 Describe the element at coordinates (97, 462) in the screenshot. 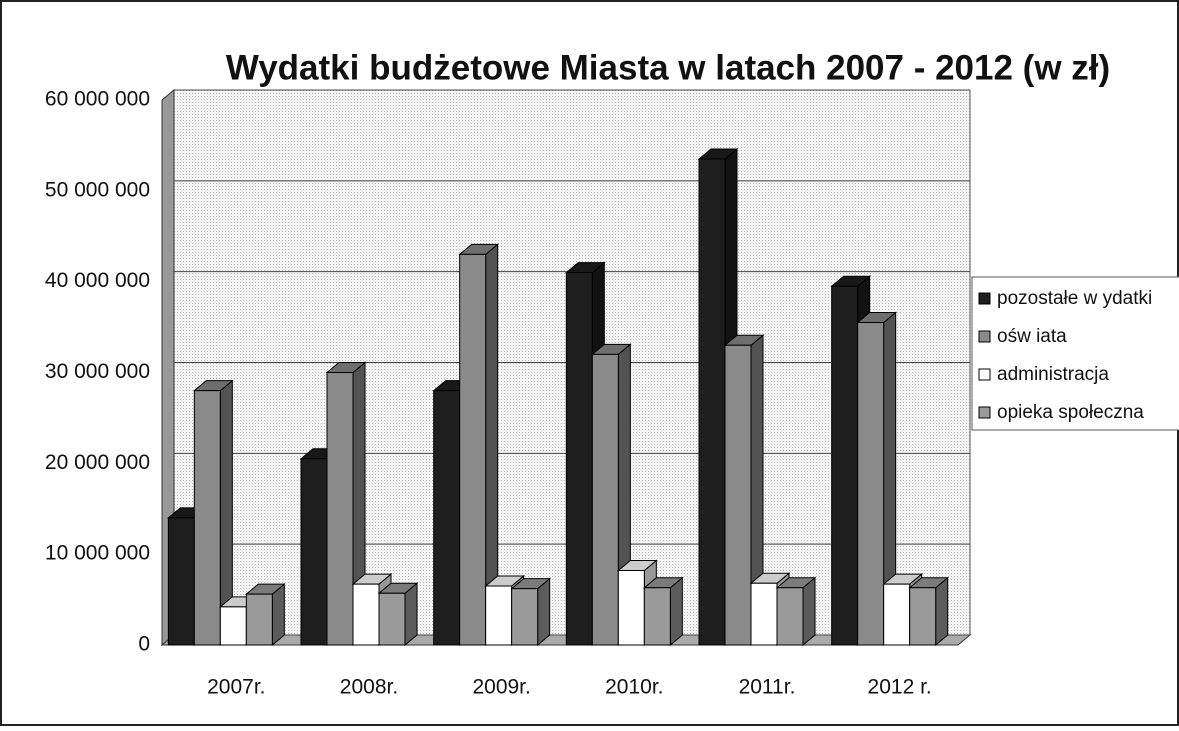

I see `y-tick-label: 20 000 000` at that location.